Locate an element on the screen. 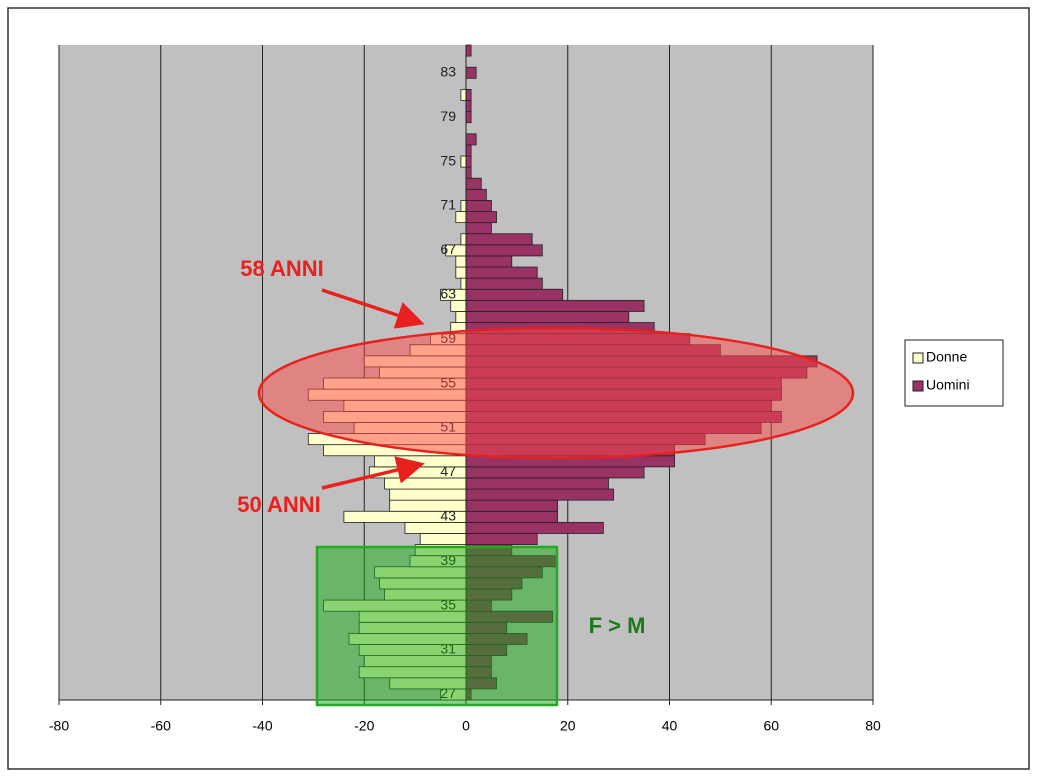 This screenshot has height=783, width=1037. x-tick-label: 20 is located at coordinates (568, 726).